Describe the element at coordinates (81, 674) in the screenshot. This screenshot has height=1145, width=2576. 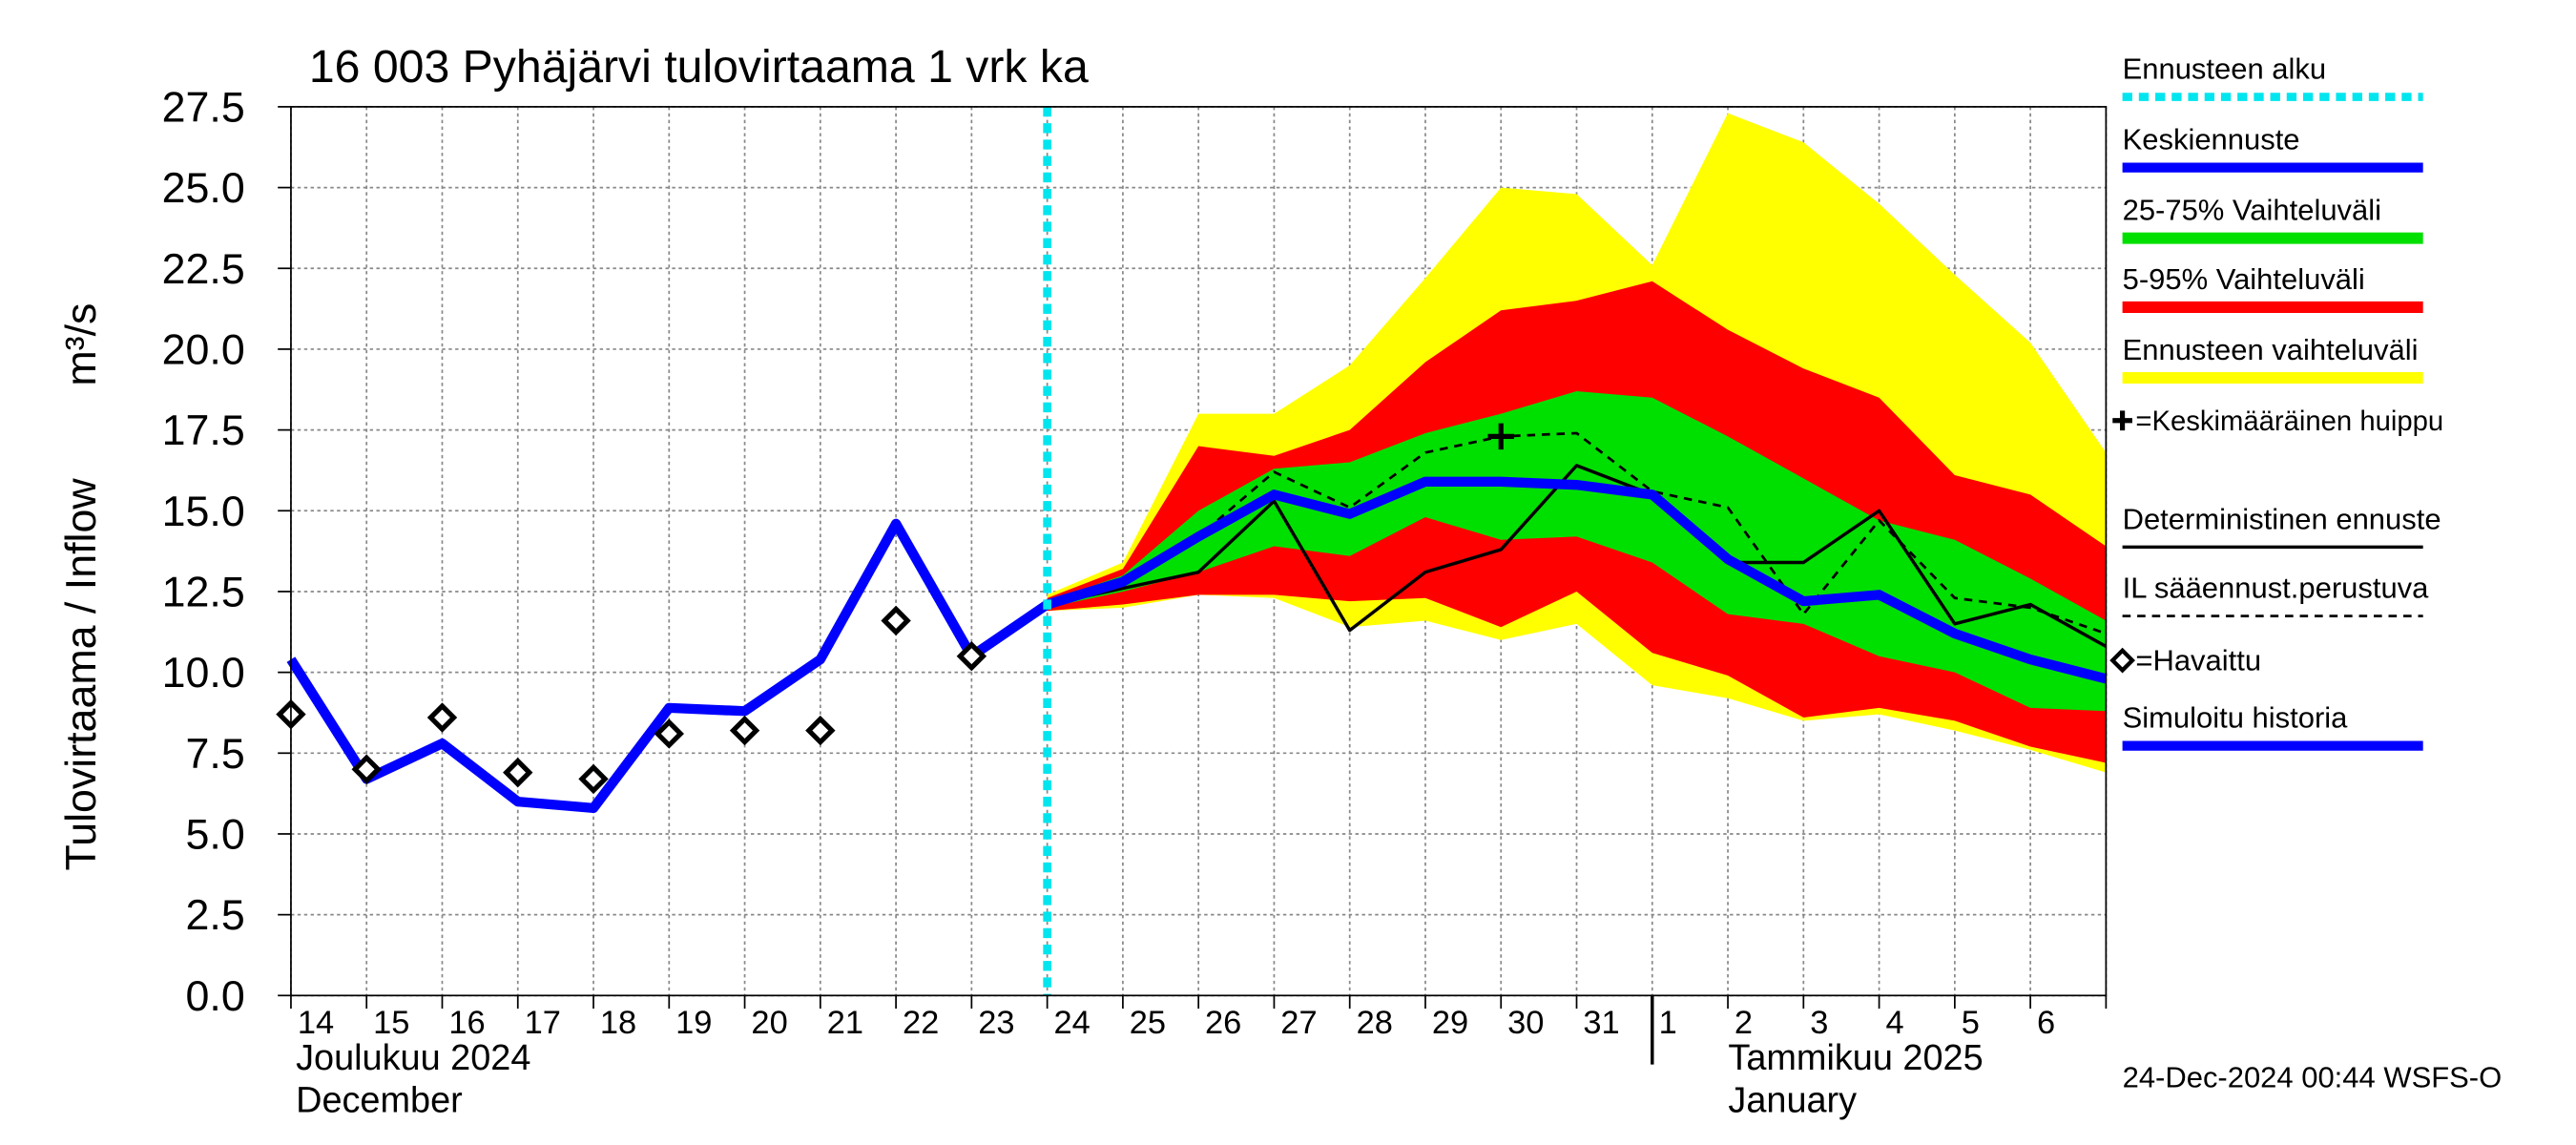
I see `y-axis-label: Tulovirtaama / Inflow` at that location.